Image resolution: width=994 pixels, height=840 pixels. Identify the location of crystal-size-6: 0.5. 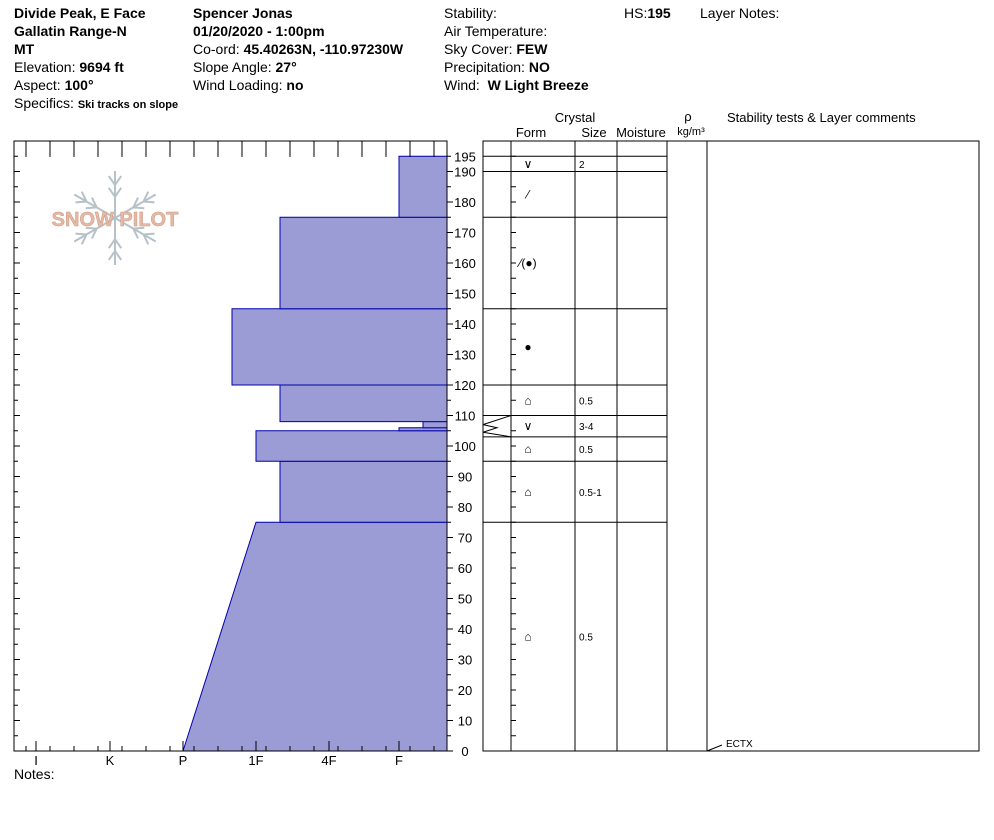
(586, 450).